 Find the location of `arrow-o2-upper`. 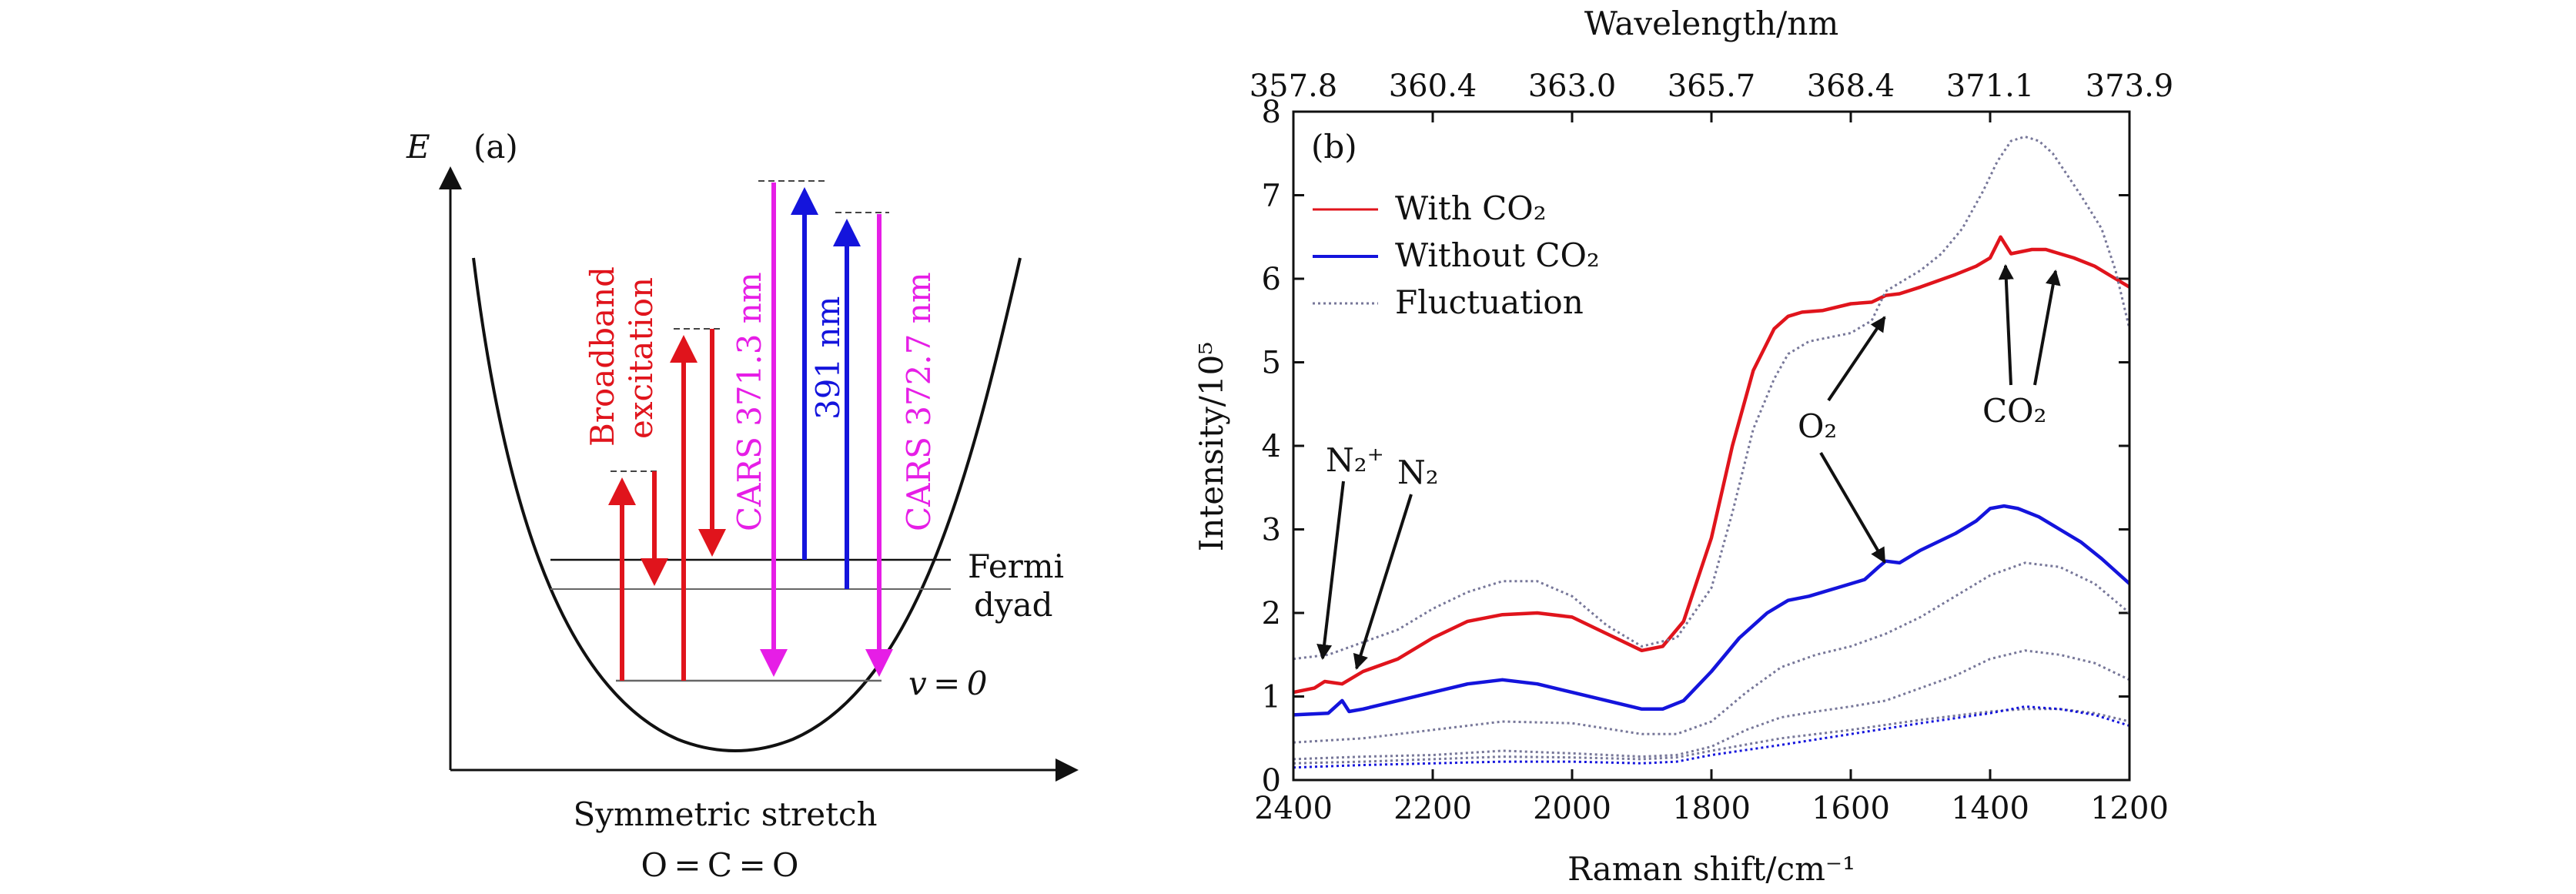

arrow-o2-upper is located at coordinates (1857, 359).